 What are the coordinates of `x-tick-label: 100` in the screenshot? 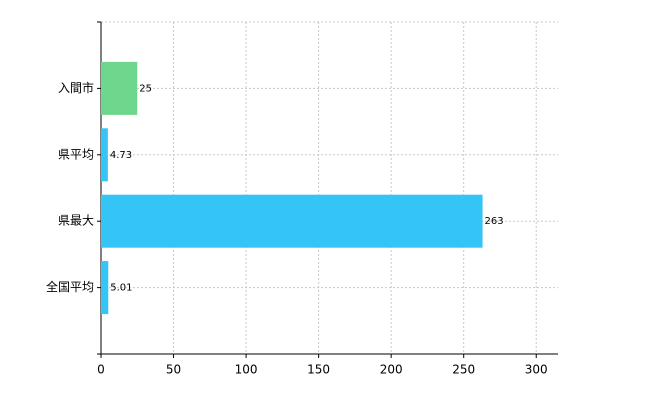 It's located at (246, 370).